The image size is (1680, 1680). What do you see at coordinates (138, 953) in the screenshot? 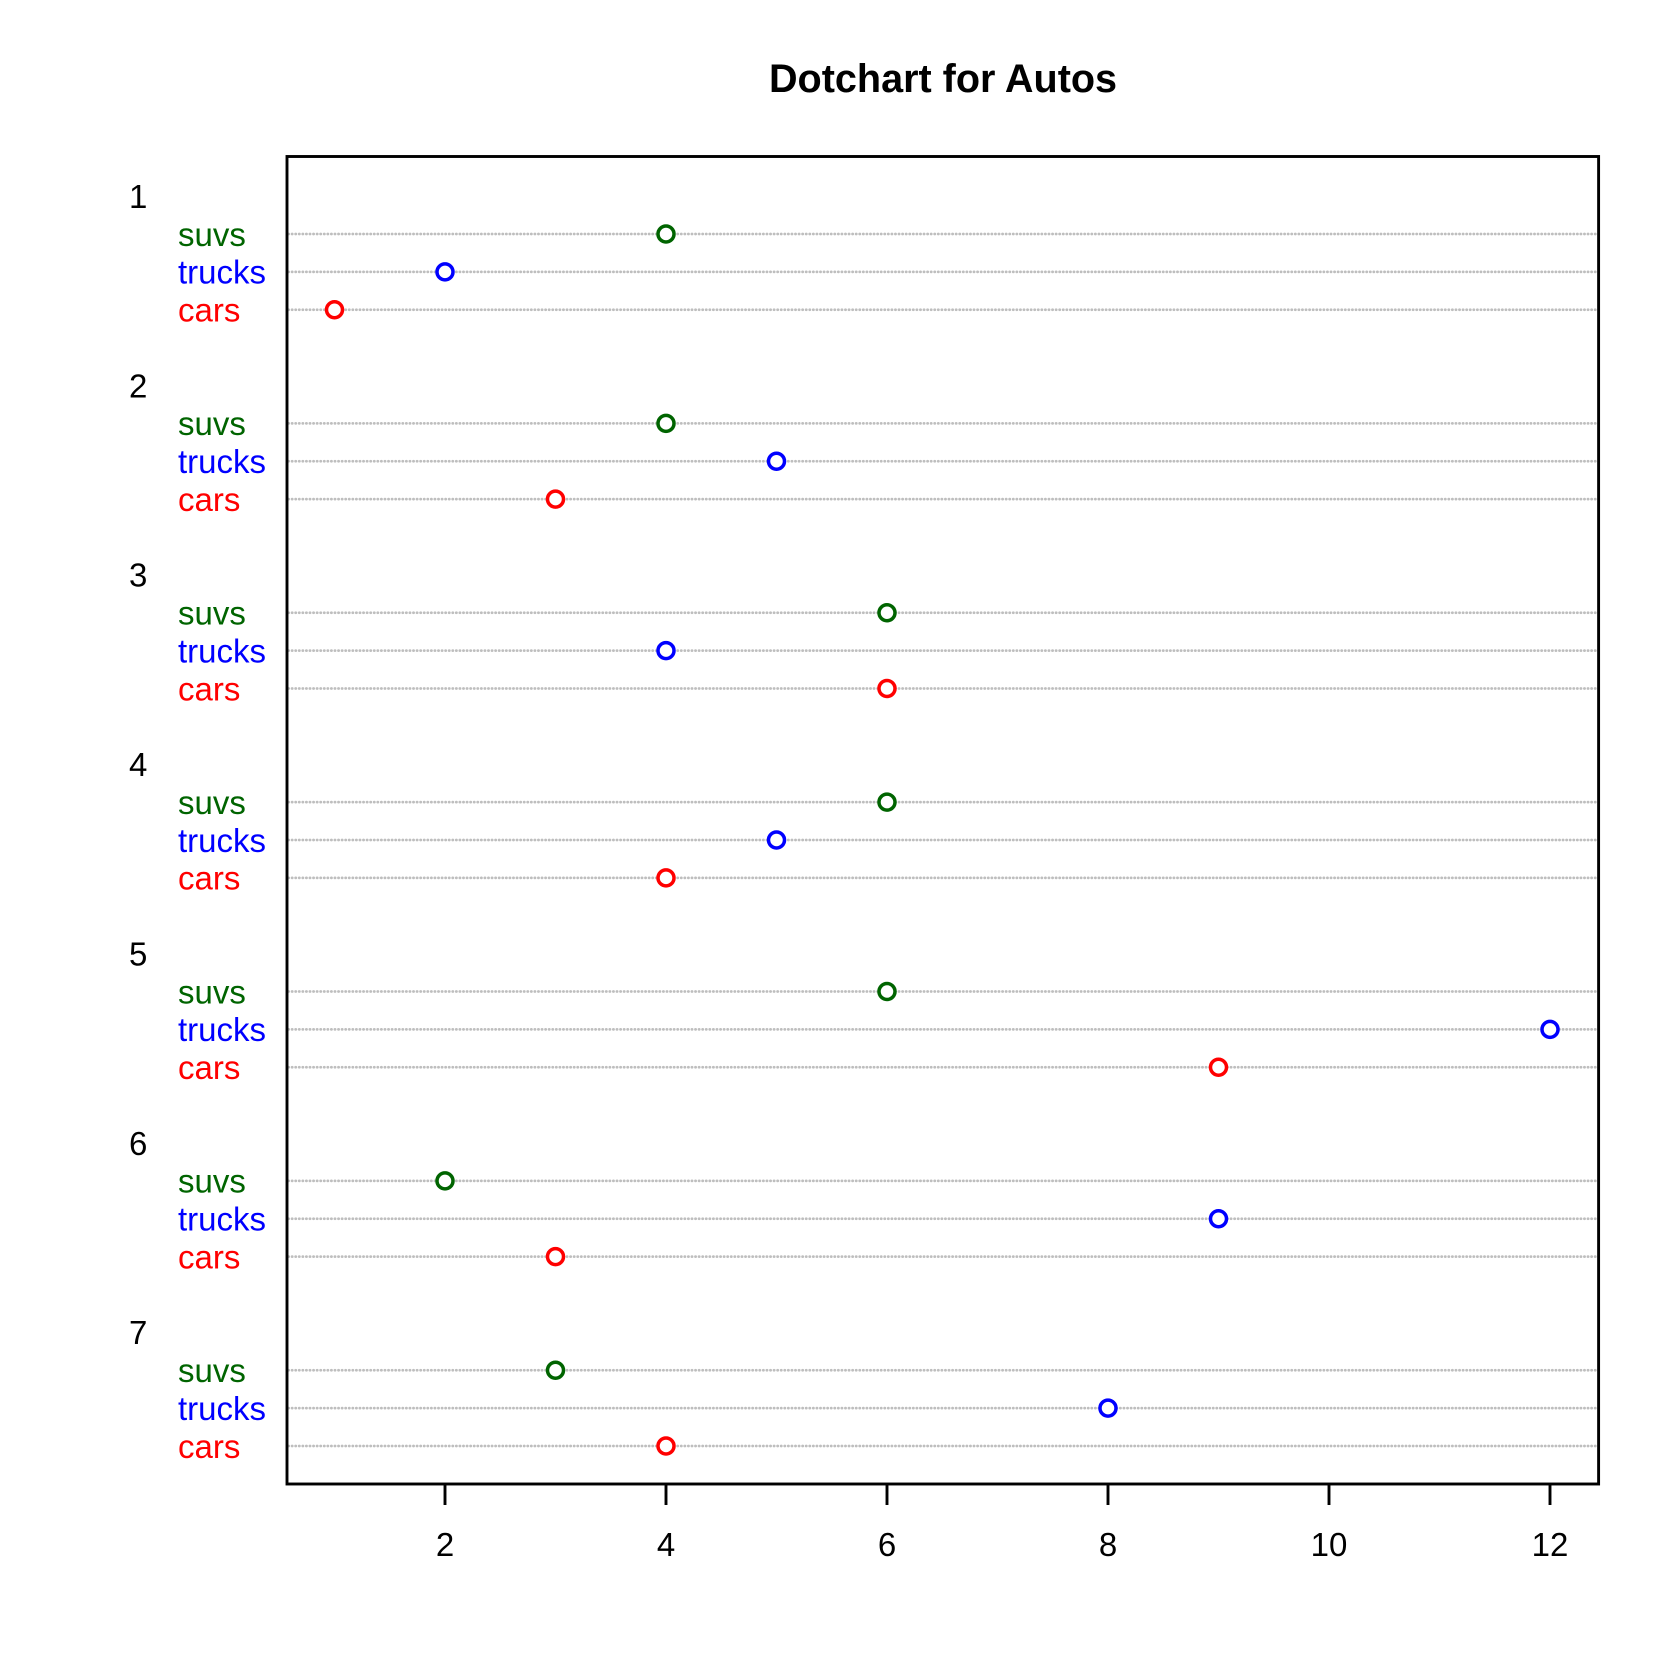
I see `svg-text: 5` at bounding box center [138, 953].